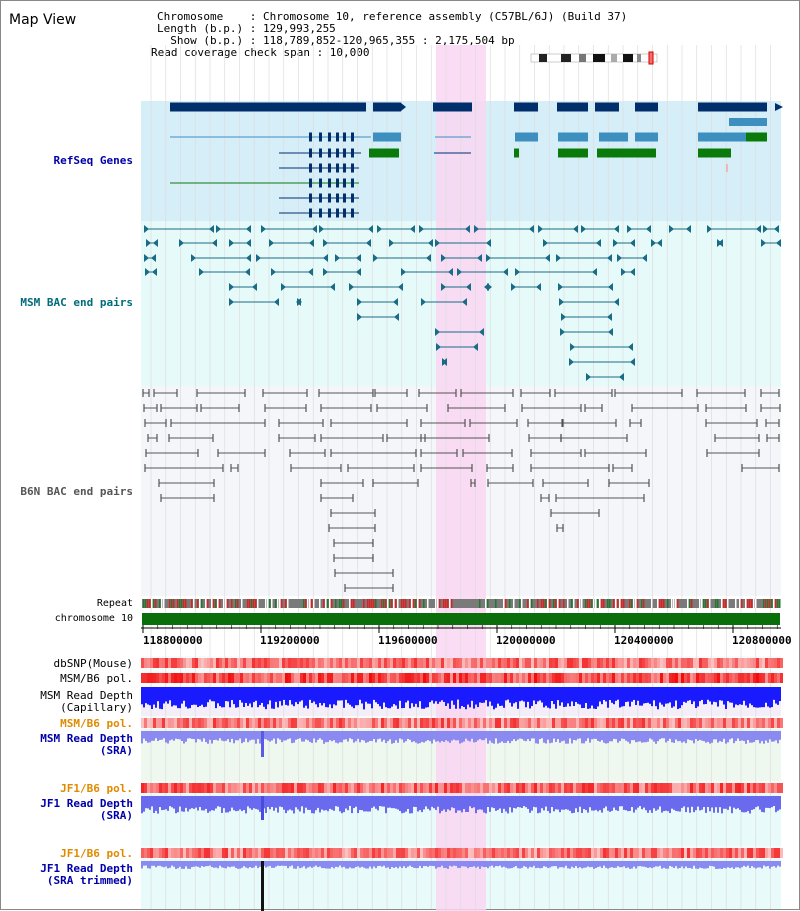 The height and width of the screenshot is (911, 800). I want to click on refseq-genes-label: RefSeq Genes, so click(93, 160).